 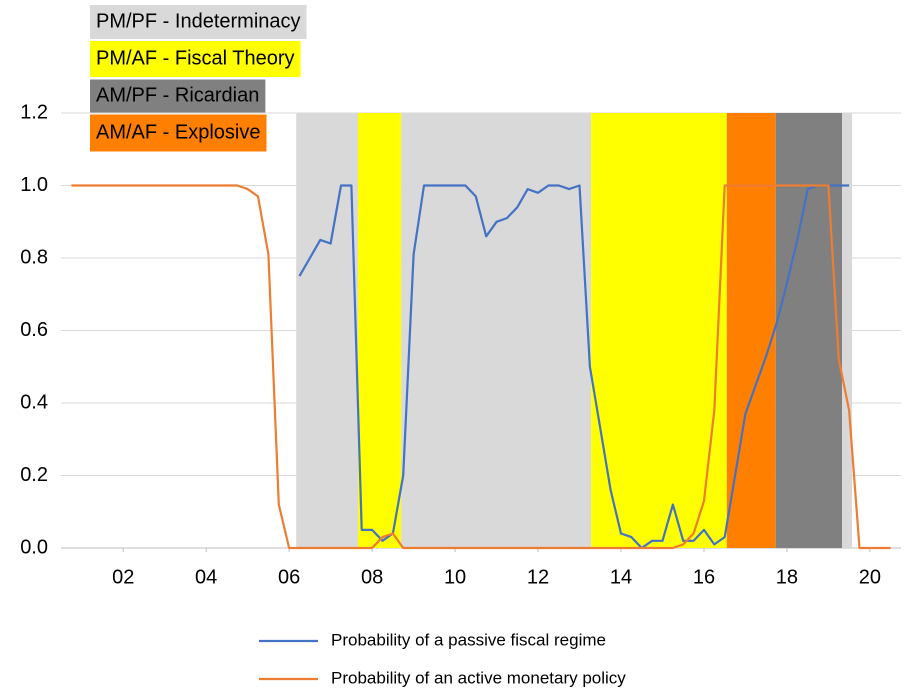 I want to click on y-tick-label: 0.6, so click(x=34, y=330).